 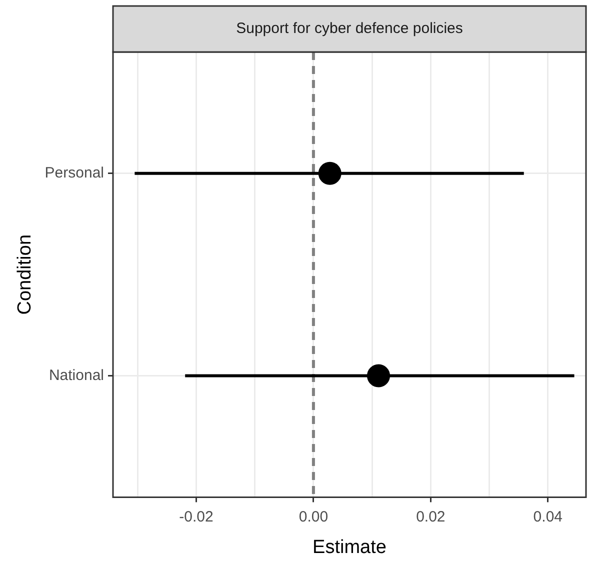 I want to click on y-axis-title: Condition, so click(x=25, y=274).